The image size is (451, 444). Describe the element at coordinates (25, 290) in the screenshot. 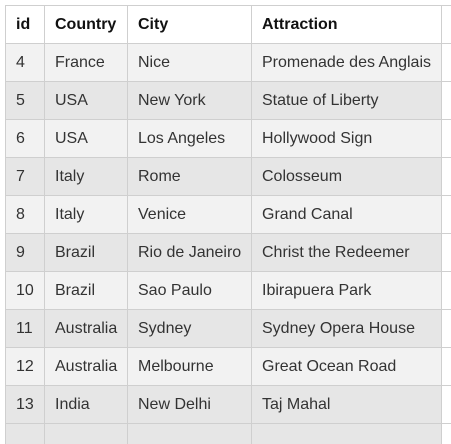

I see `cell-id: 10` at that location.